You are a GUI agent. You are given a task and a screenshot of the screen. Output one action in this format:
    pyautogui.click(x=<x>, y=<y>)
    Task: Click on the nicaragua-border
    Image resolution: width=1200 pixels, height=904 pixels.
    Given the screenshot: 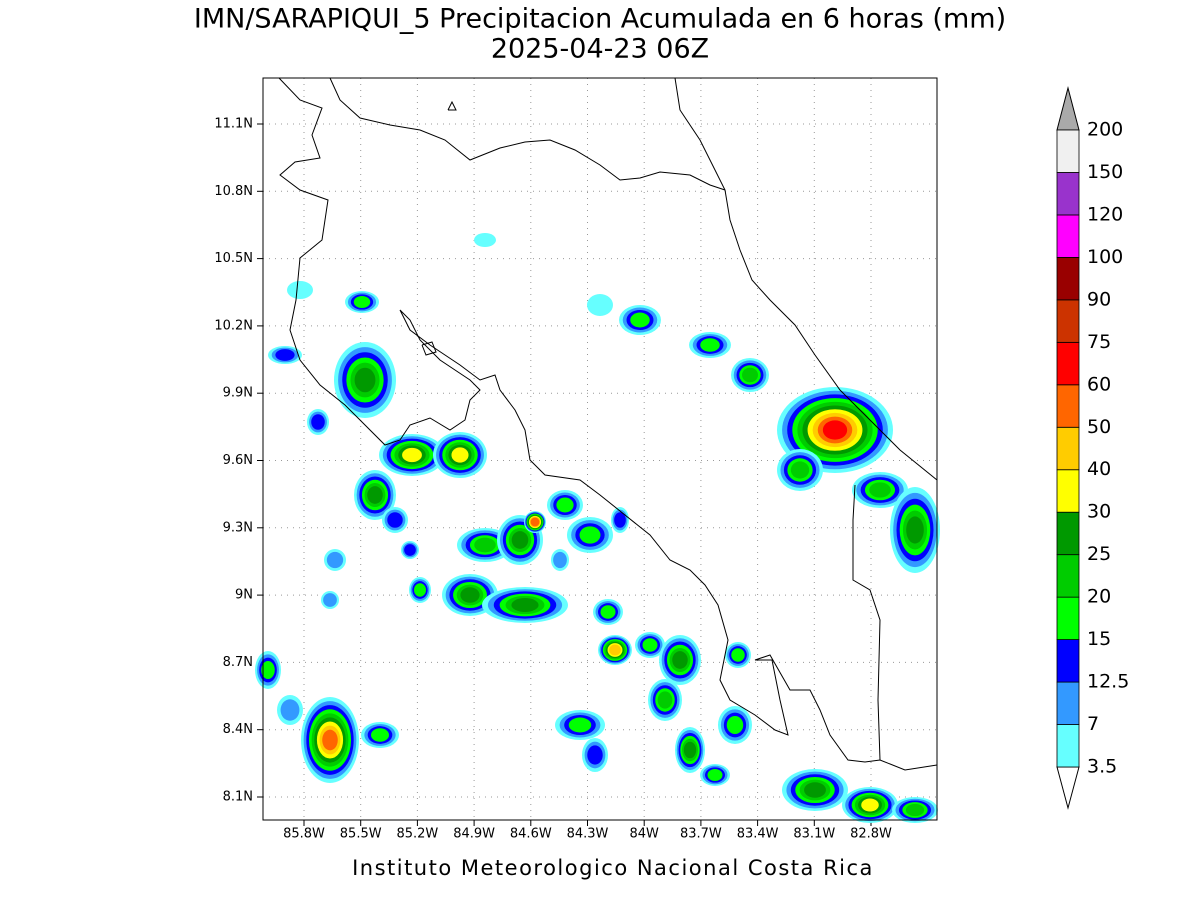 What is the action you would take?
    pyautogui.click(x=527, y=134)
    